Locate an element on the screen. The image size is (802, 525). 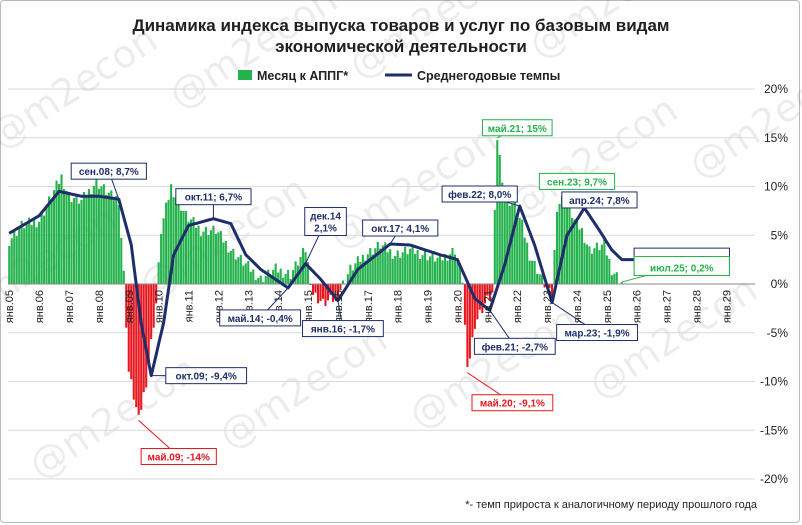
x-tick-label: янв.22 is located at coordinates (518, 306).